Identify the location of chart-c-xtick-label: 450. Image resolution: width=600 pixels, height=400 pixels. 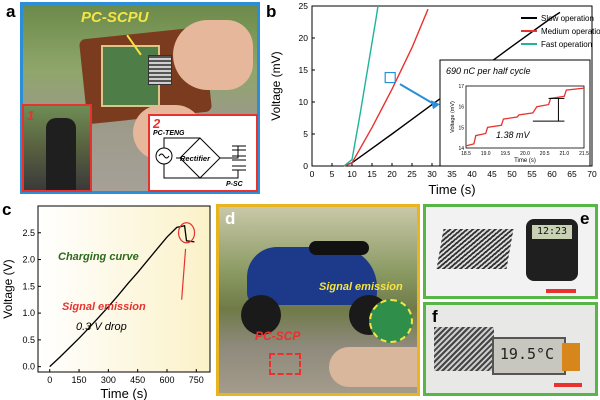
(137, 380).